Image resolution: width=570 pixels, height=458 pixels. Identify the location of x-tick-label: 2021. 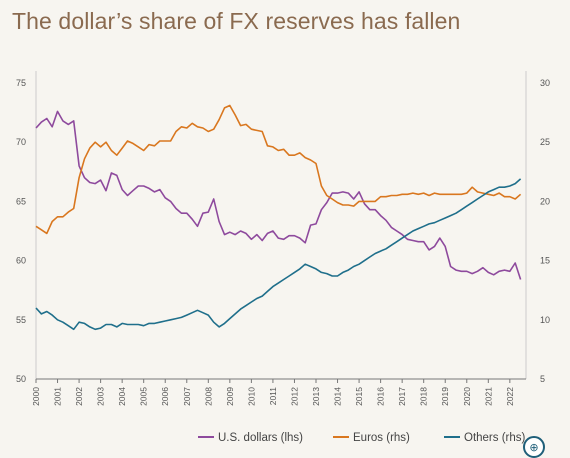
(488, 396).